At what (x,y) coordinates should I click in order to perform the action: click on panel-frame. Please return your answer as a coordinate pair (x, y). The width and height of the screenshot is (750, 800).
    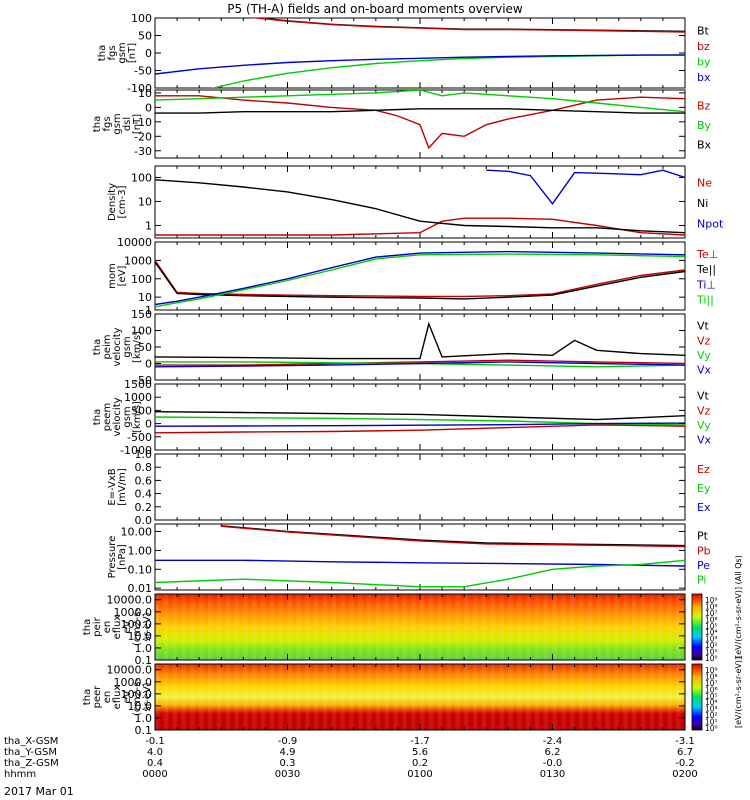
    Looking at the image, I should click on (420, 347).